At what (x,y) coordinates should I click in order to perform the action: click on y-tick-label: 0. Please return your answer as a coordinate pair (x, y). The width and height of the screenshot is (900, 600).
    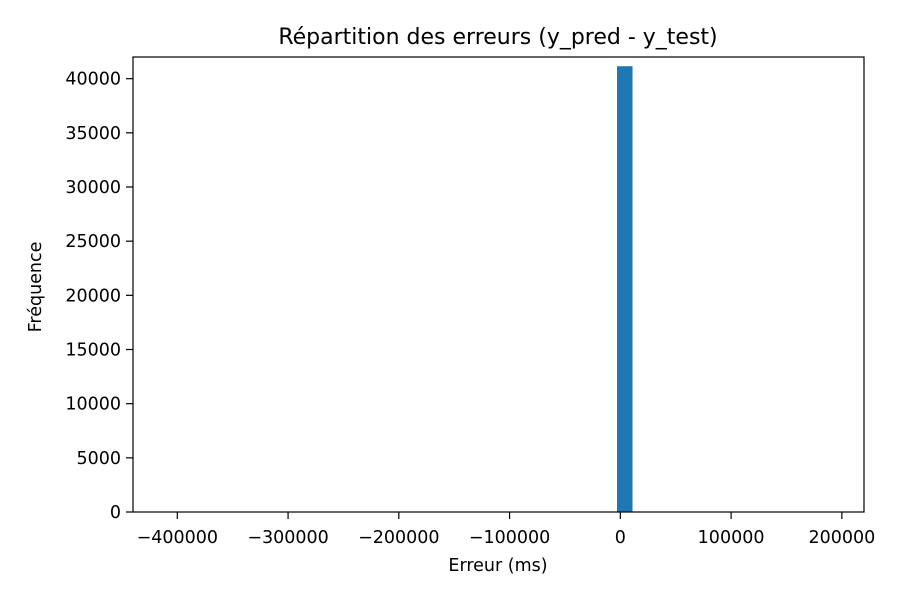
    Looking at the image, I should click on (115, 513).